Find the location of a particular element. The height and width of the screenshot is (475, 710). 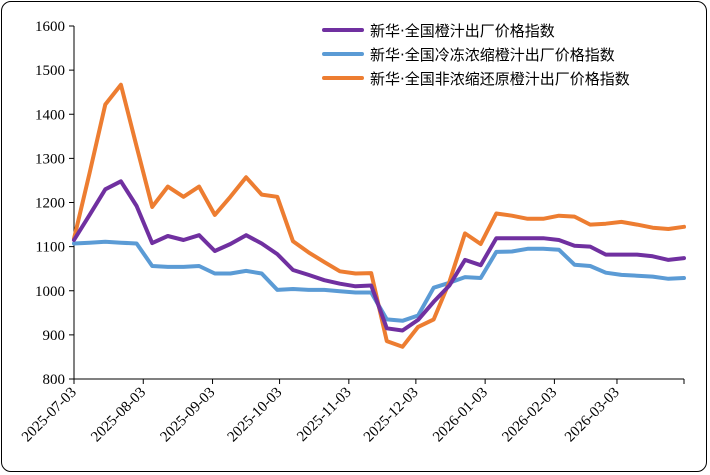

y-tick-label: 1300 is located at coordinates (50, 159).